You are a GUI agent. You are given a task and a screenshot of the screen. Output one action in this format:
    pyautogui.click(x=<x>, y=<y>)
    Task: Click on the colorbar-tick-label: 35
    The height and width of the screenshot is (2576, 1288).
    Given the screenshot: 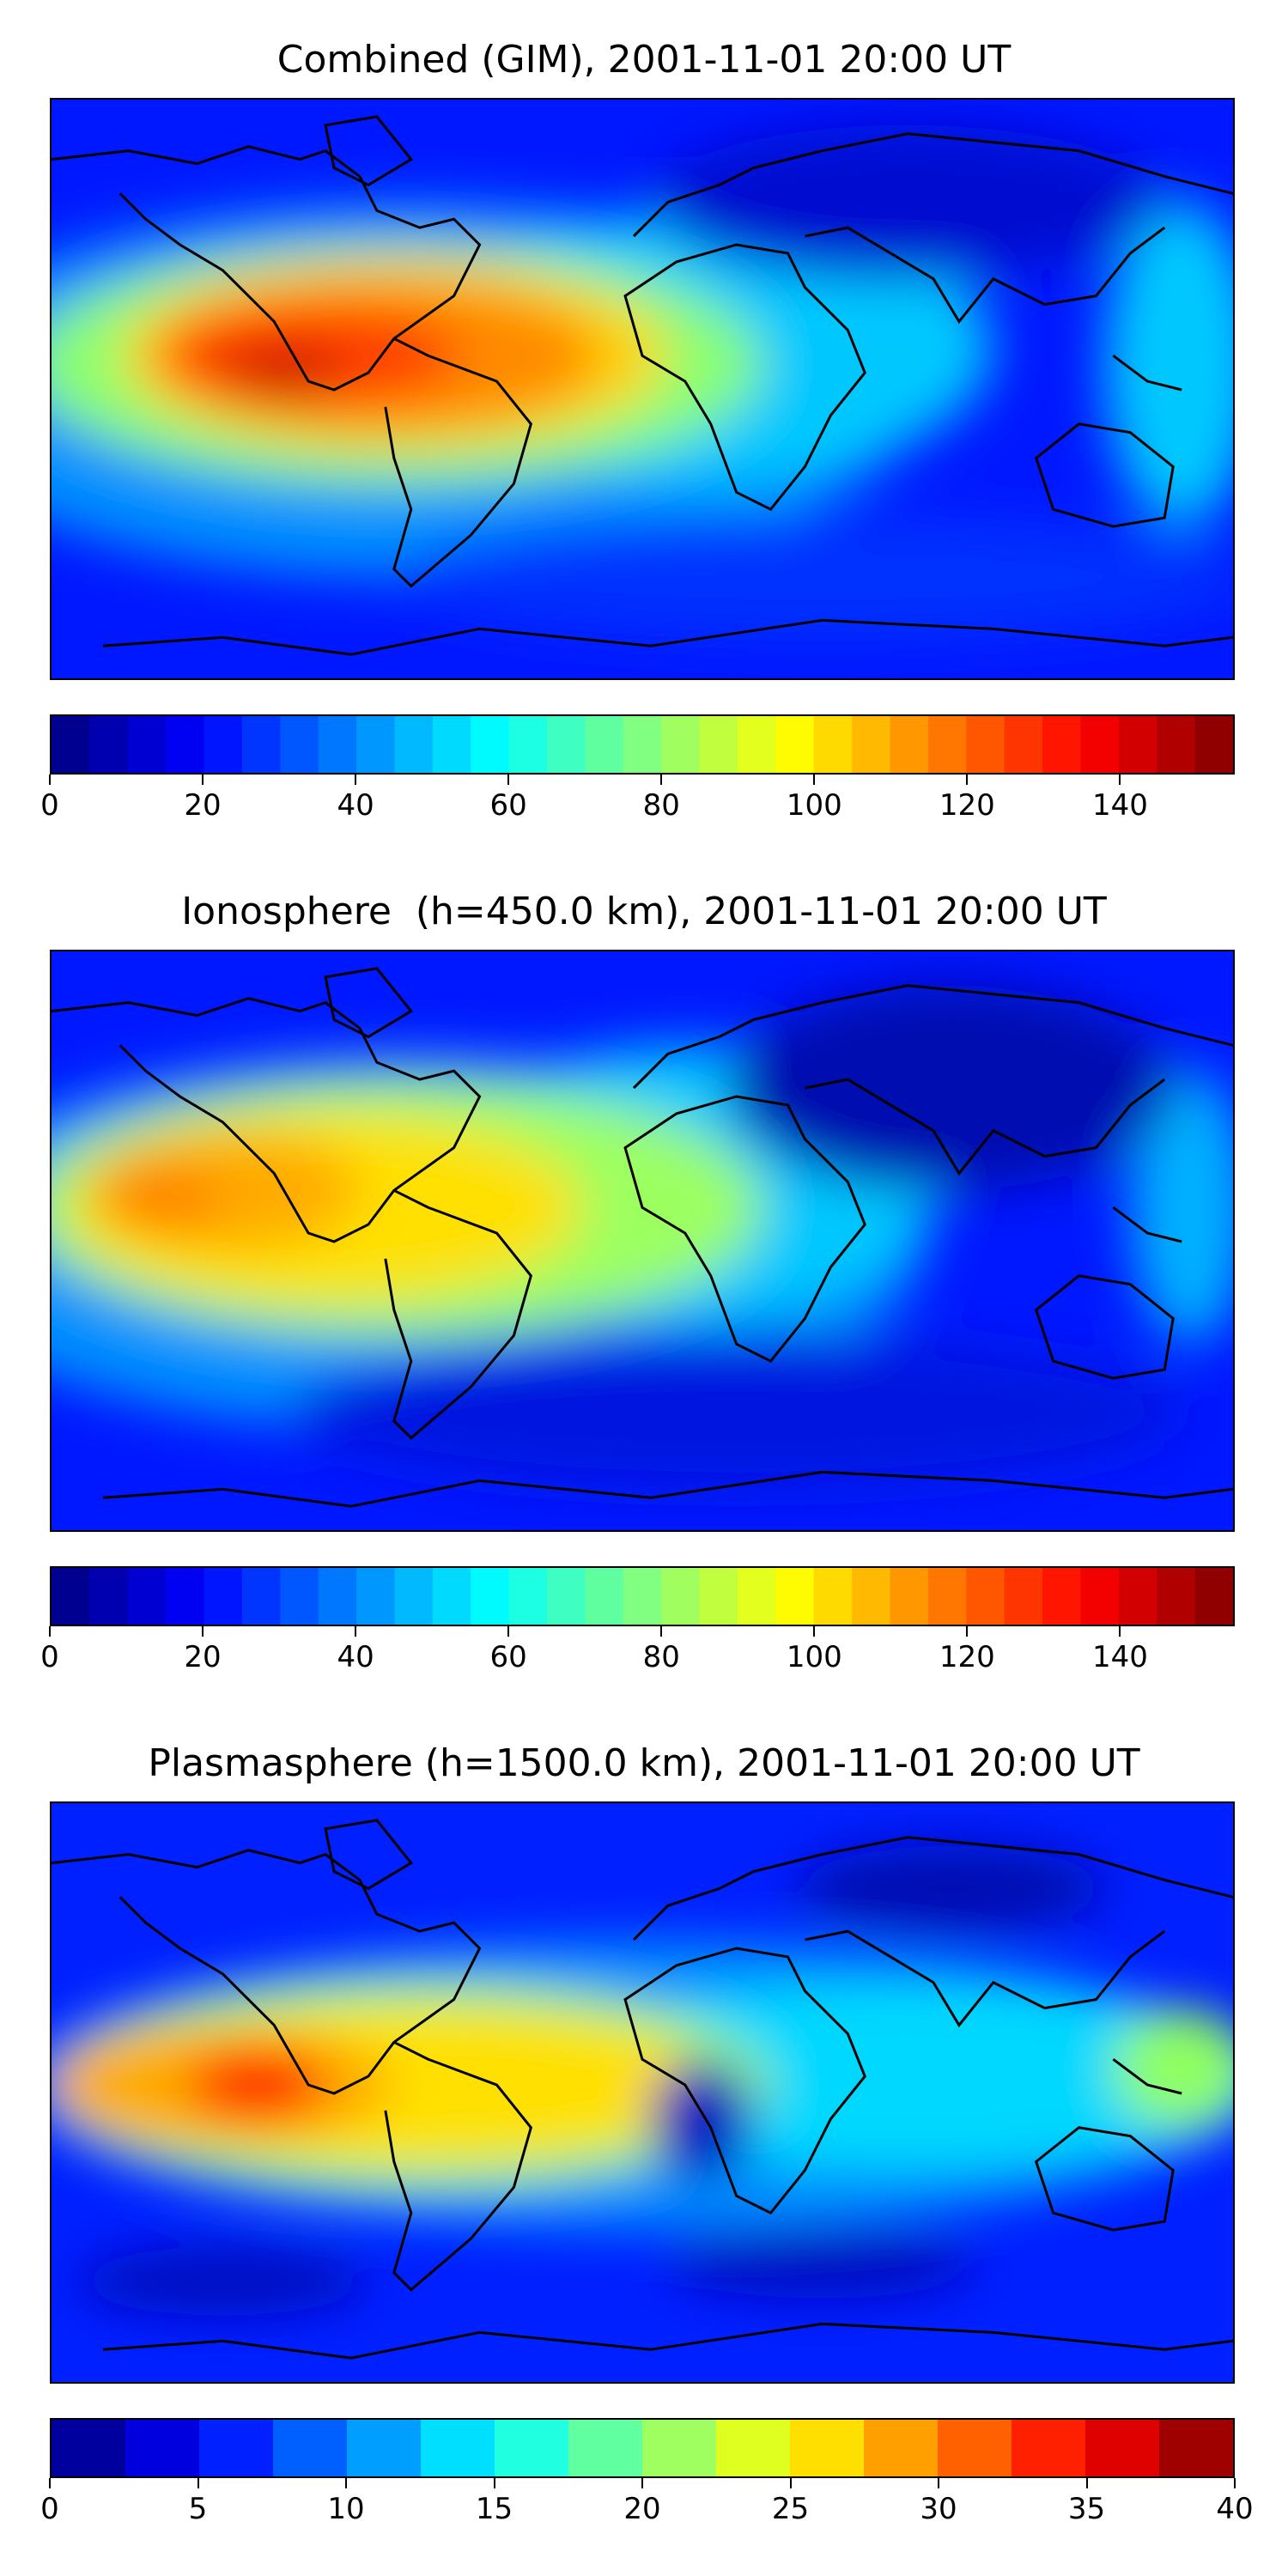 What is the action you would take?
    pyautogui.click(x=1086, y=2509)
    